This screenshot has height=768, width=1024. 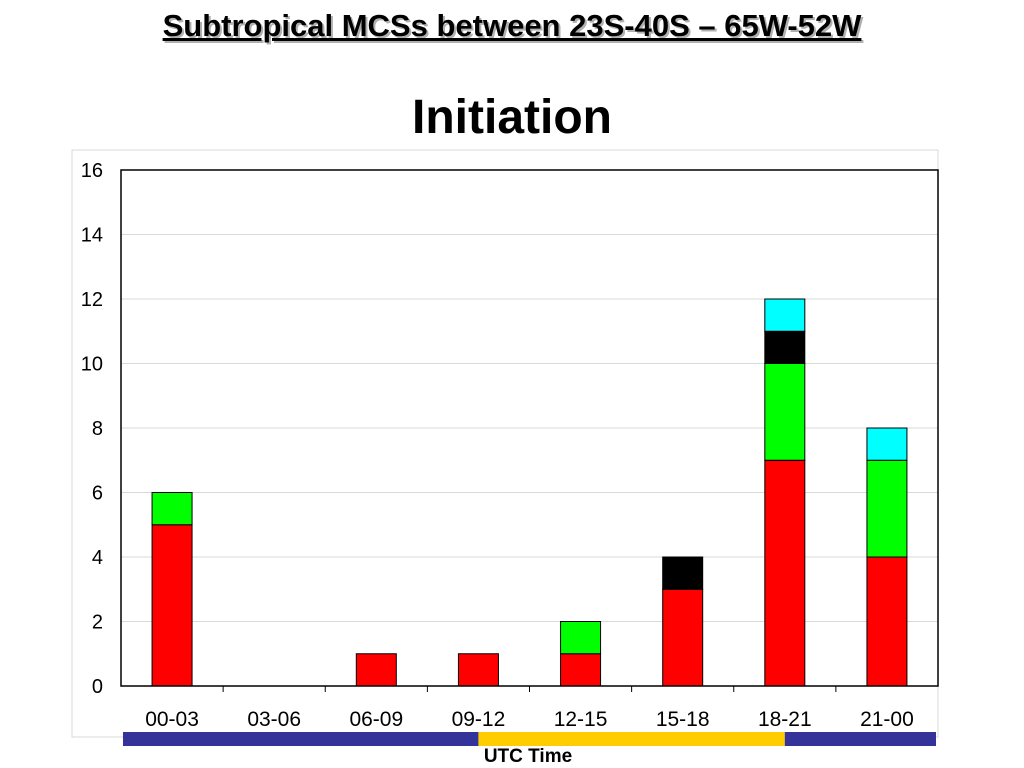 What do you see at coordinates (97, 429) in the screenshot?
I see `y-tick-label: 8` at bounding box center [97, 429].